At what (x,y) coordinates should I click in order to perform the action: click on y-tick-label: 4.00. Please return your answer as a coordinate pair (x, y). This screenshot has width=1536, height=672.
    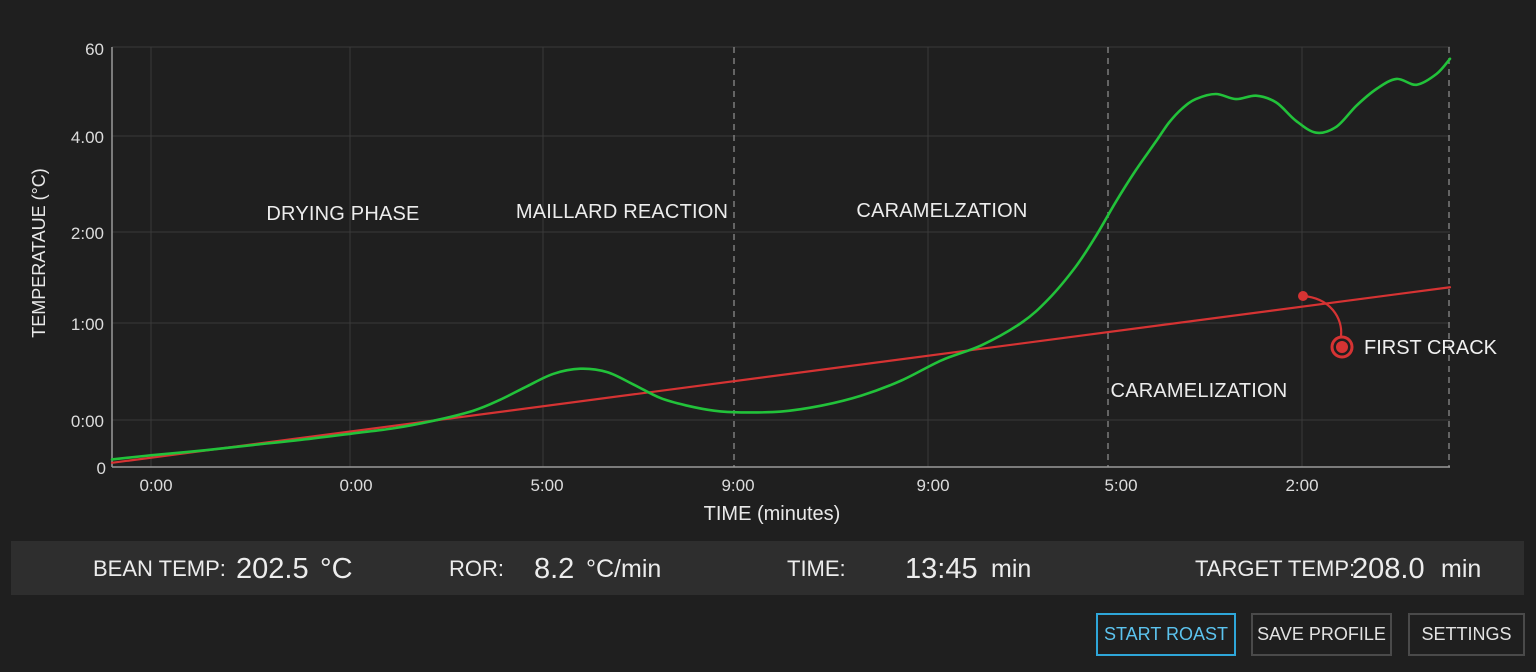
    Looking at the image, I should click on (87, 137).